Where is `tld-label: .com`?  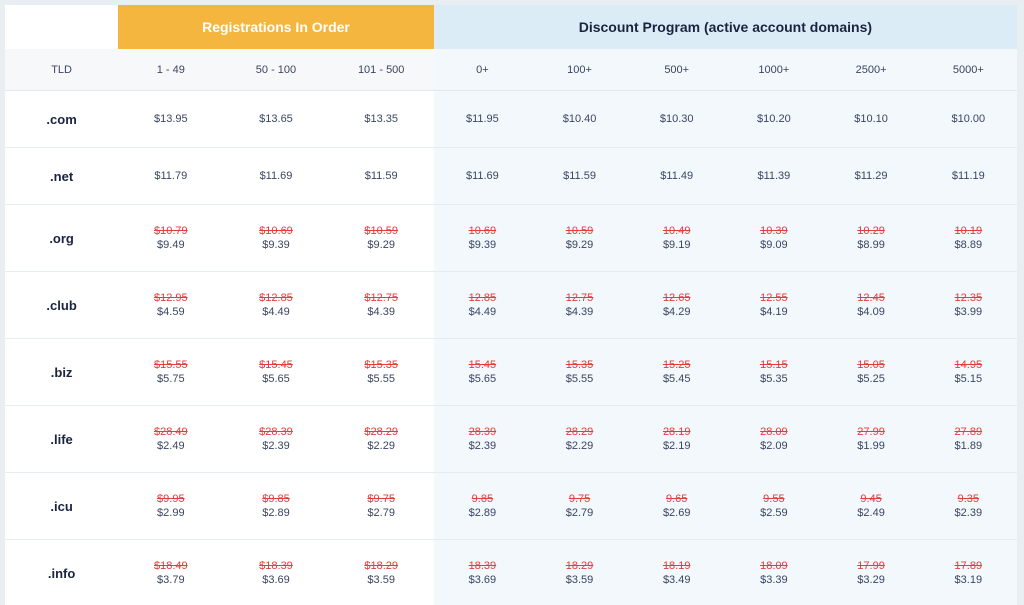 tld-label: .com is located at coordinates (62, 119).